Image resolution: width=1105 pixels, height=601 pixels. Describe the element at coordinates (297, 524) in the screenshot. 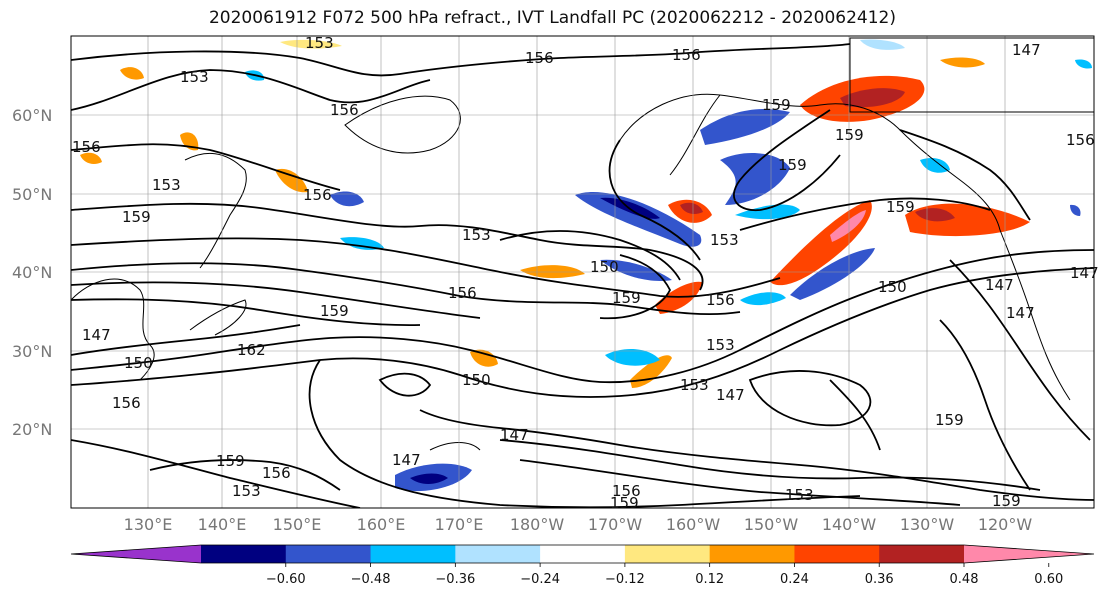

I see `lon-label: 150°E` at that location.